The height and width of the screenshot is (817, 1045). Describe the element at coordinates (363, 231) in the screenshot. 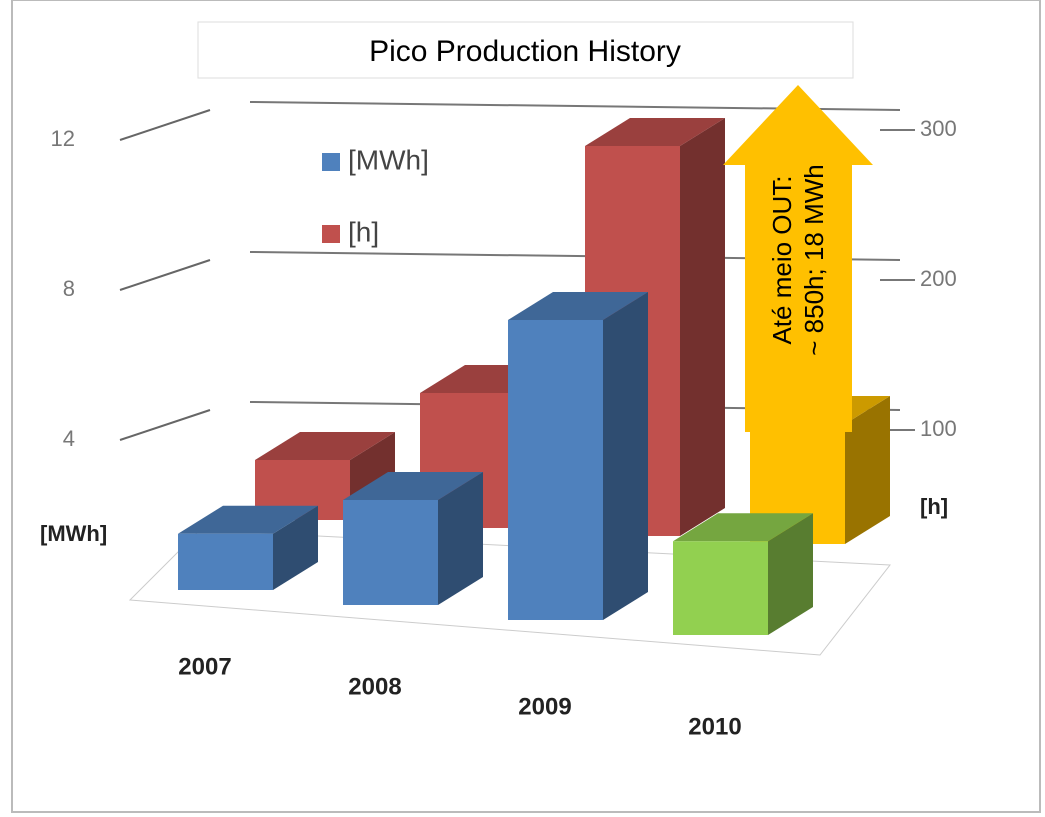

I see `legend-label: [h]` at that location.